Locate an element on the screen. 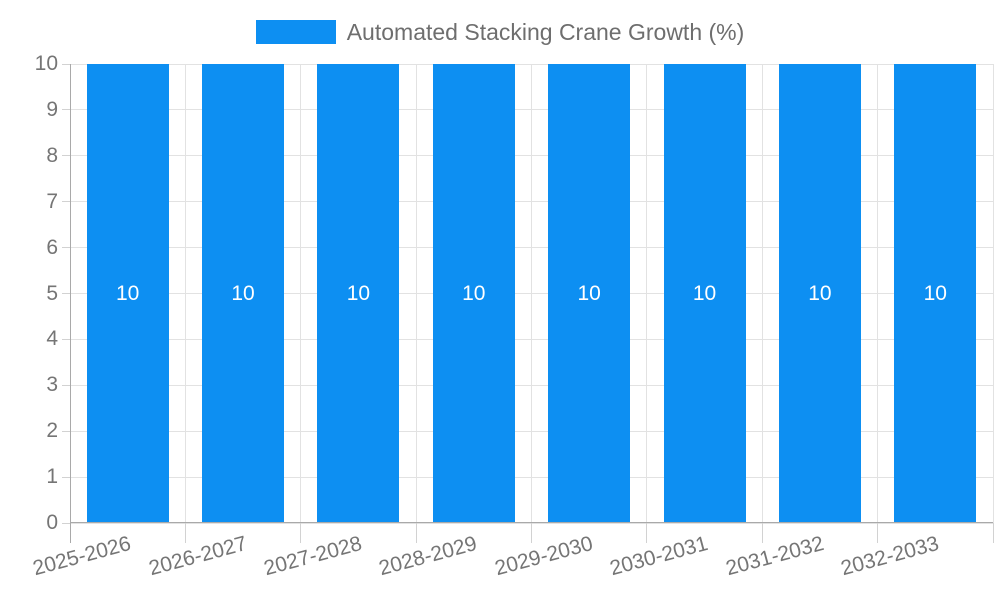 This screenshot has height=600, width=1000. x-tick-label: 2030-2031 is located at coordinates (659, 556).